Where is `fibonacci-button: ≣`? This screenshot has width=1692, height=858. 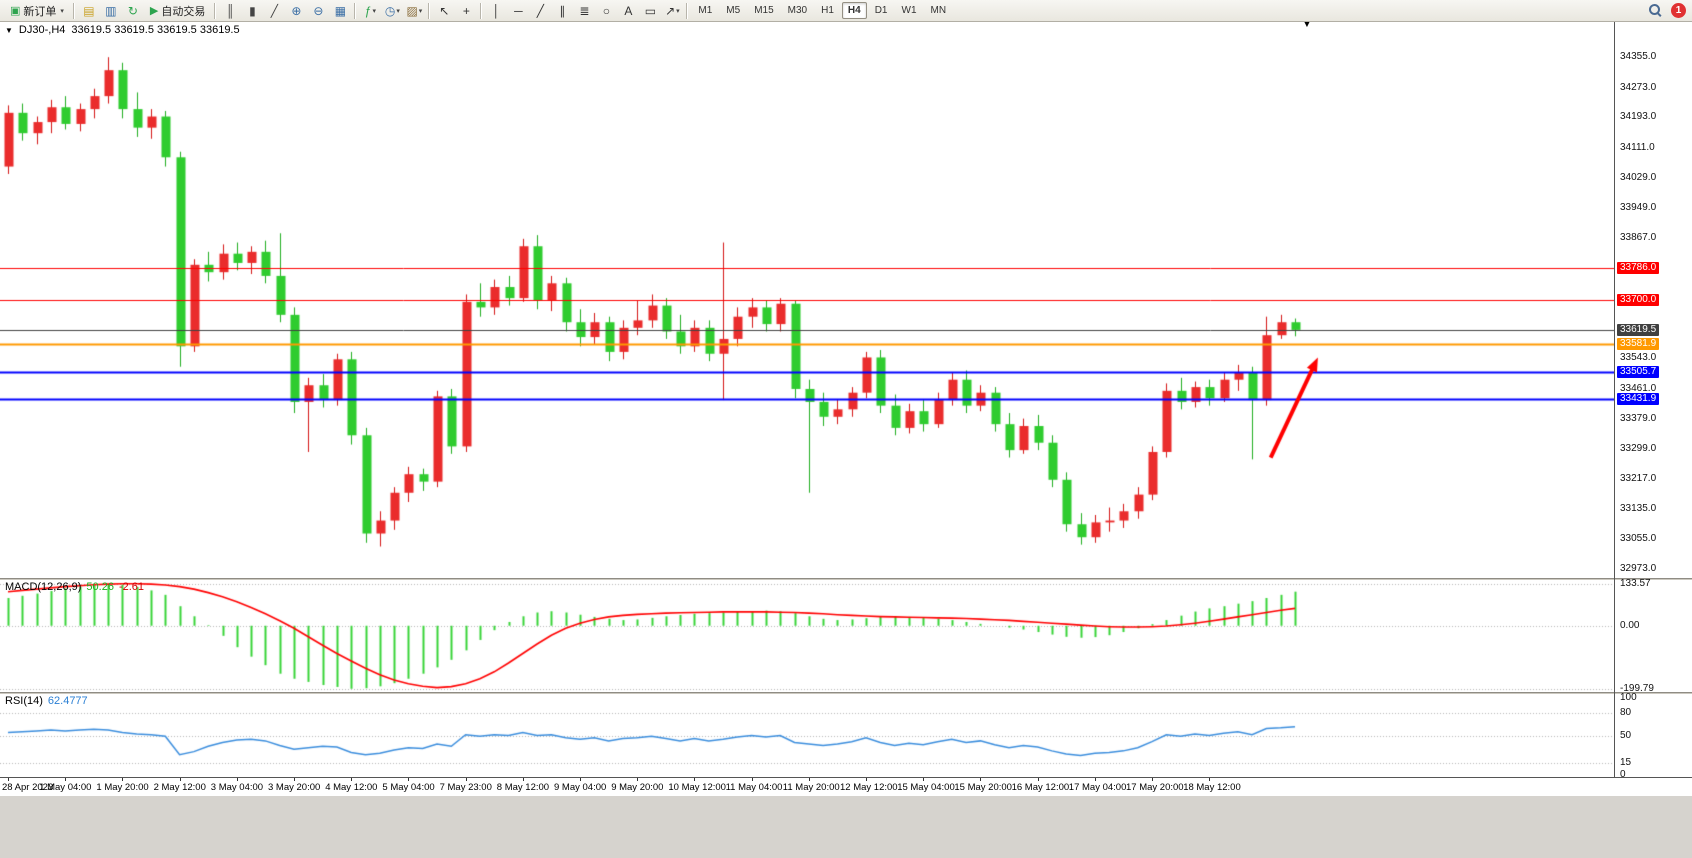
fibonacci-button: ≣ is located at coordinates (584, 11).